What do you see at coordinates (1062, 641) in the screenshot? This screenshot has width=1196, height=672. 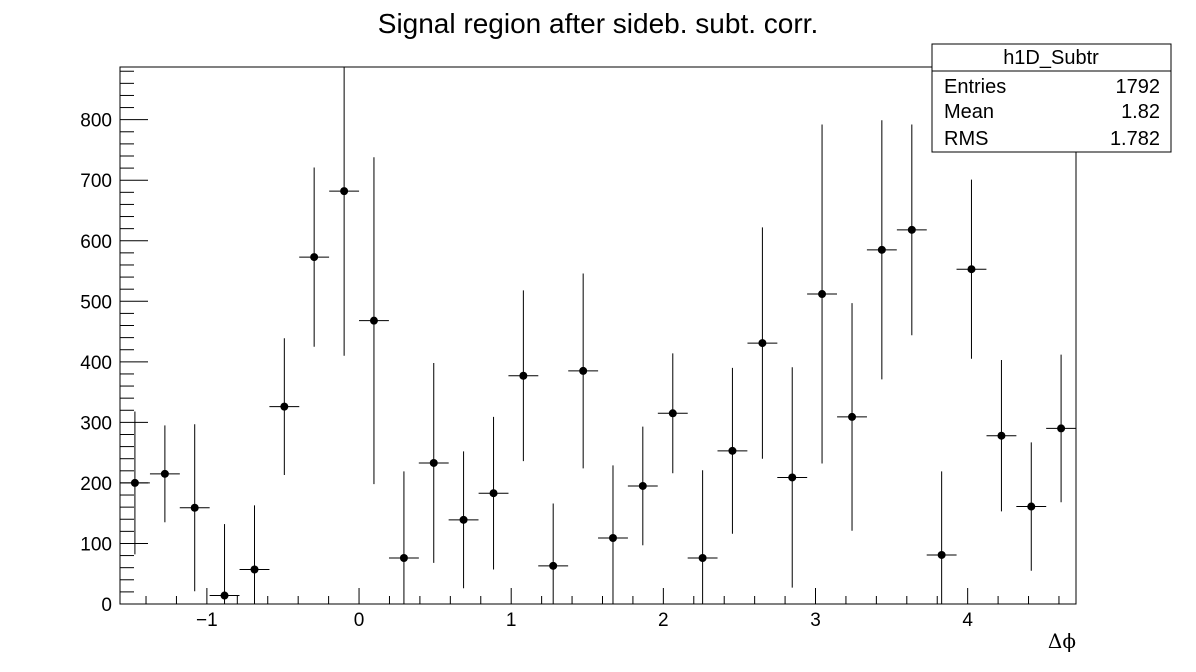 I see `x-axis-label: Δϕ` at bounding box center [1062, 641].